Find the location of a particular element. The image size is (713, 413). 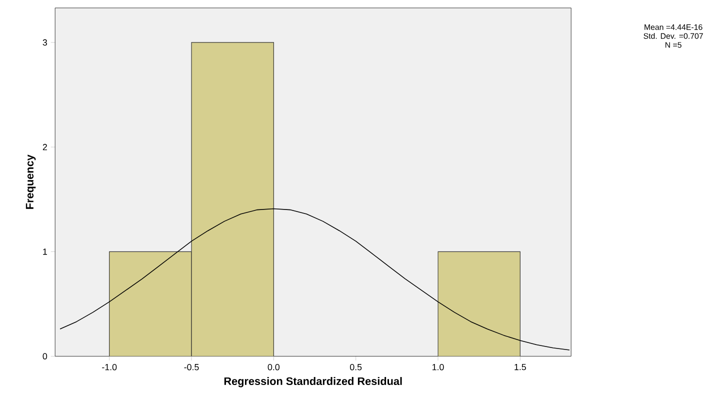

y-tick-label: 1 is located at coordinates (45, 251).